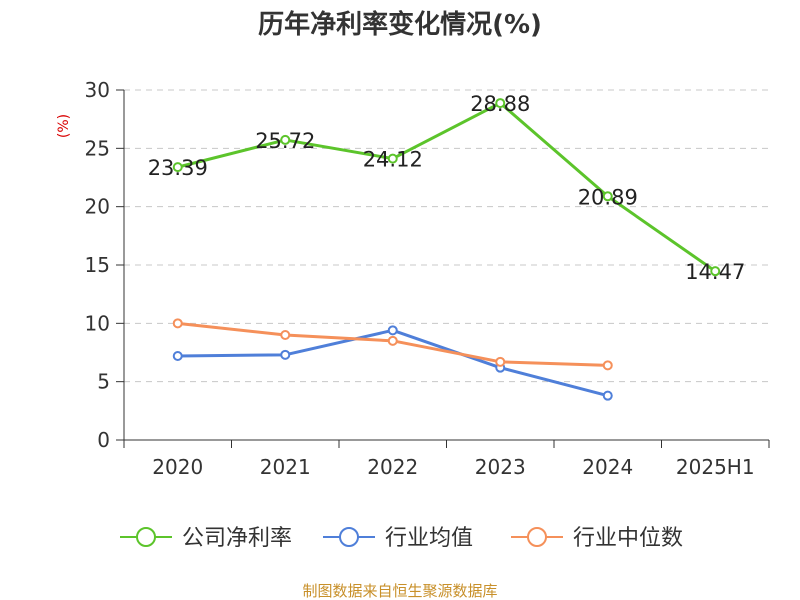 This screenshot has width=800, height=600. Describe the element at coordinates (97, 90) in the screenshot. I see `y-tick-label: 30` at that location.